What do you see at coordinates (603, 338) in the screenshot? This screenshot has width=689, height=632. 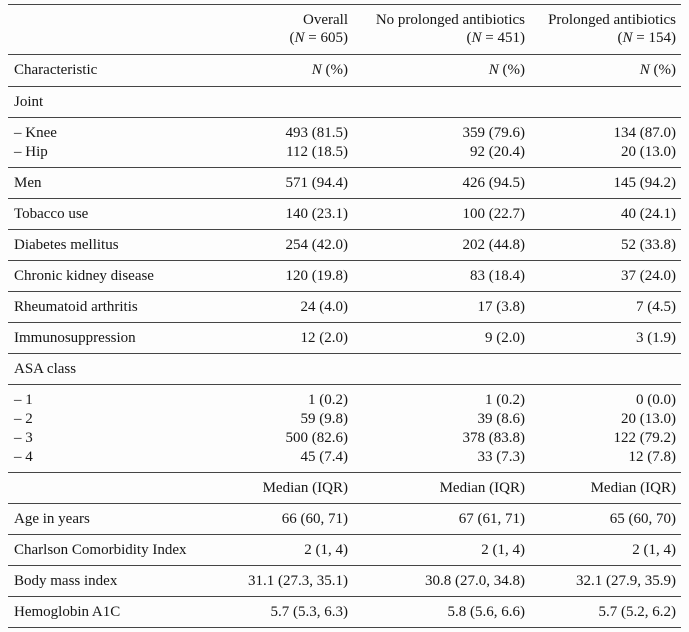 I see `cell-prolonged: 3 (1.9)` at bounding box center [603, 338].